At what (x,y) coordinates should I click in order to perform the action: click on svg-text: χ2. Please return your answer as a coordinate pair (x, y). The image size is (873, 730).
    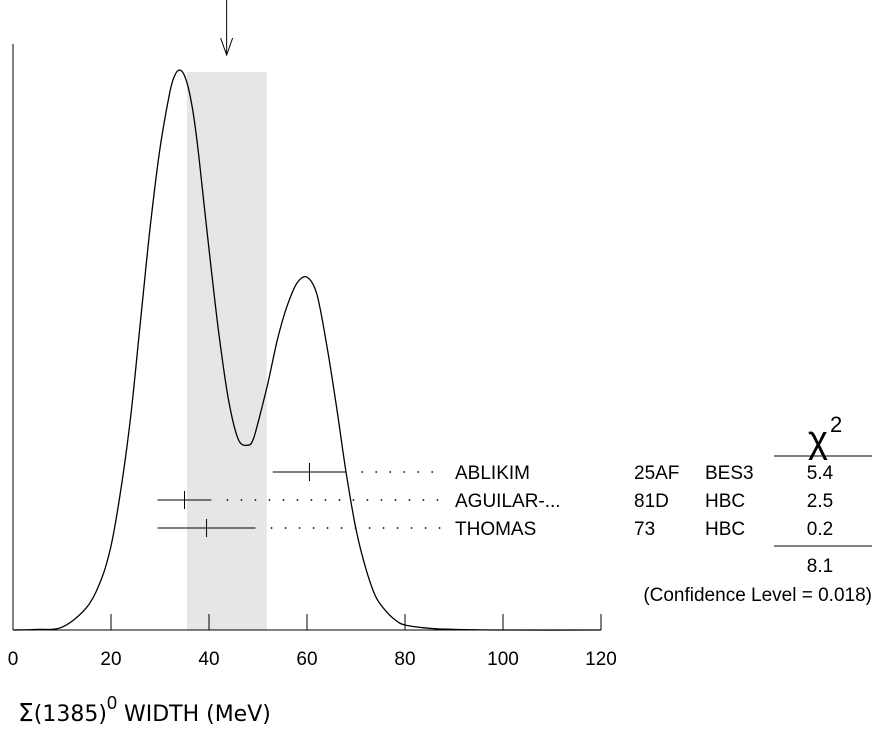
    Looking at the image, I should click on (825, 436).